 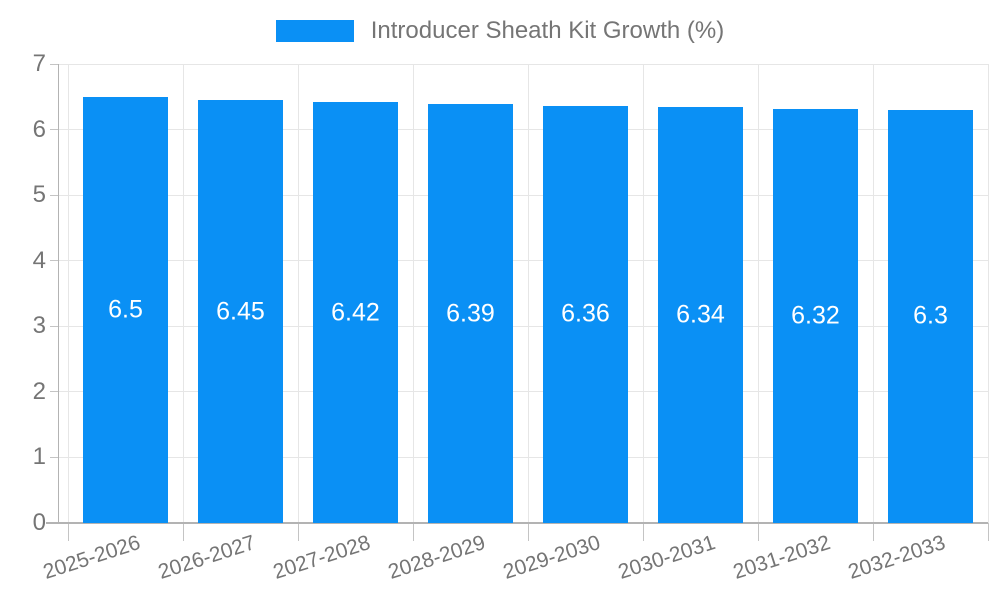 I want to click on y-axis-label: 3, so click(x=39, y=326).